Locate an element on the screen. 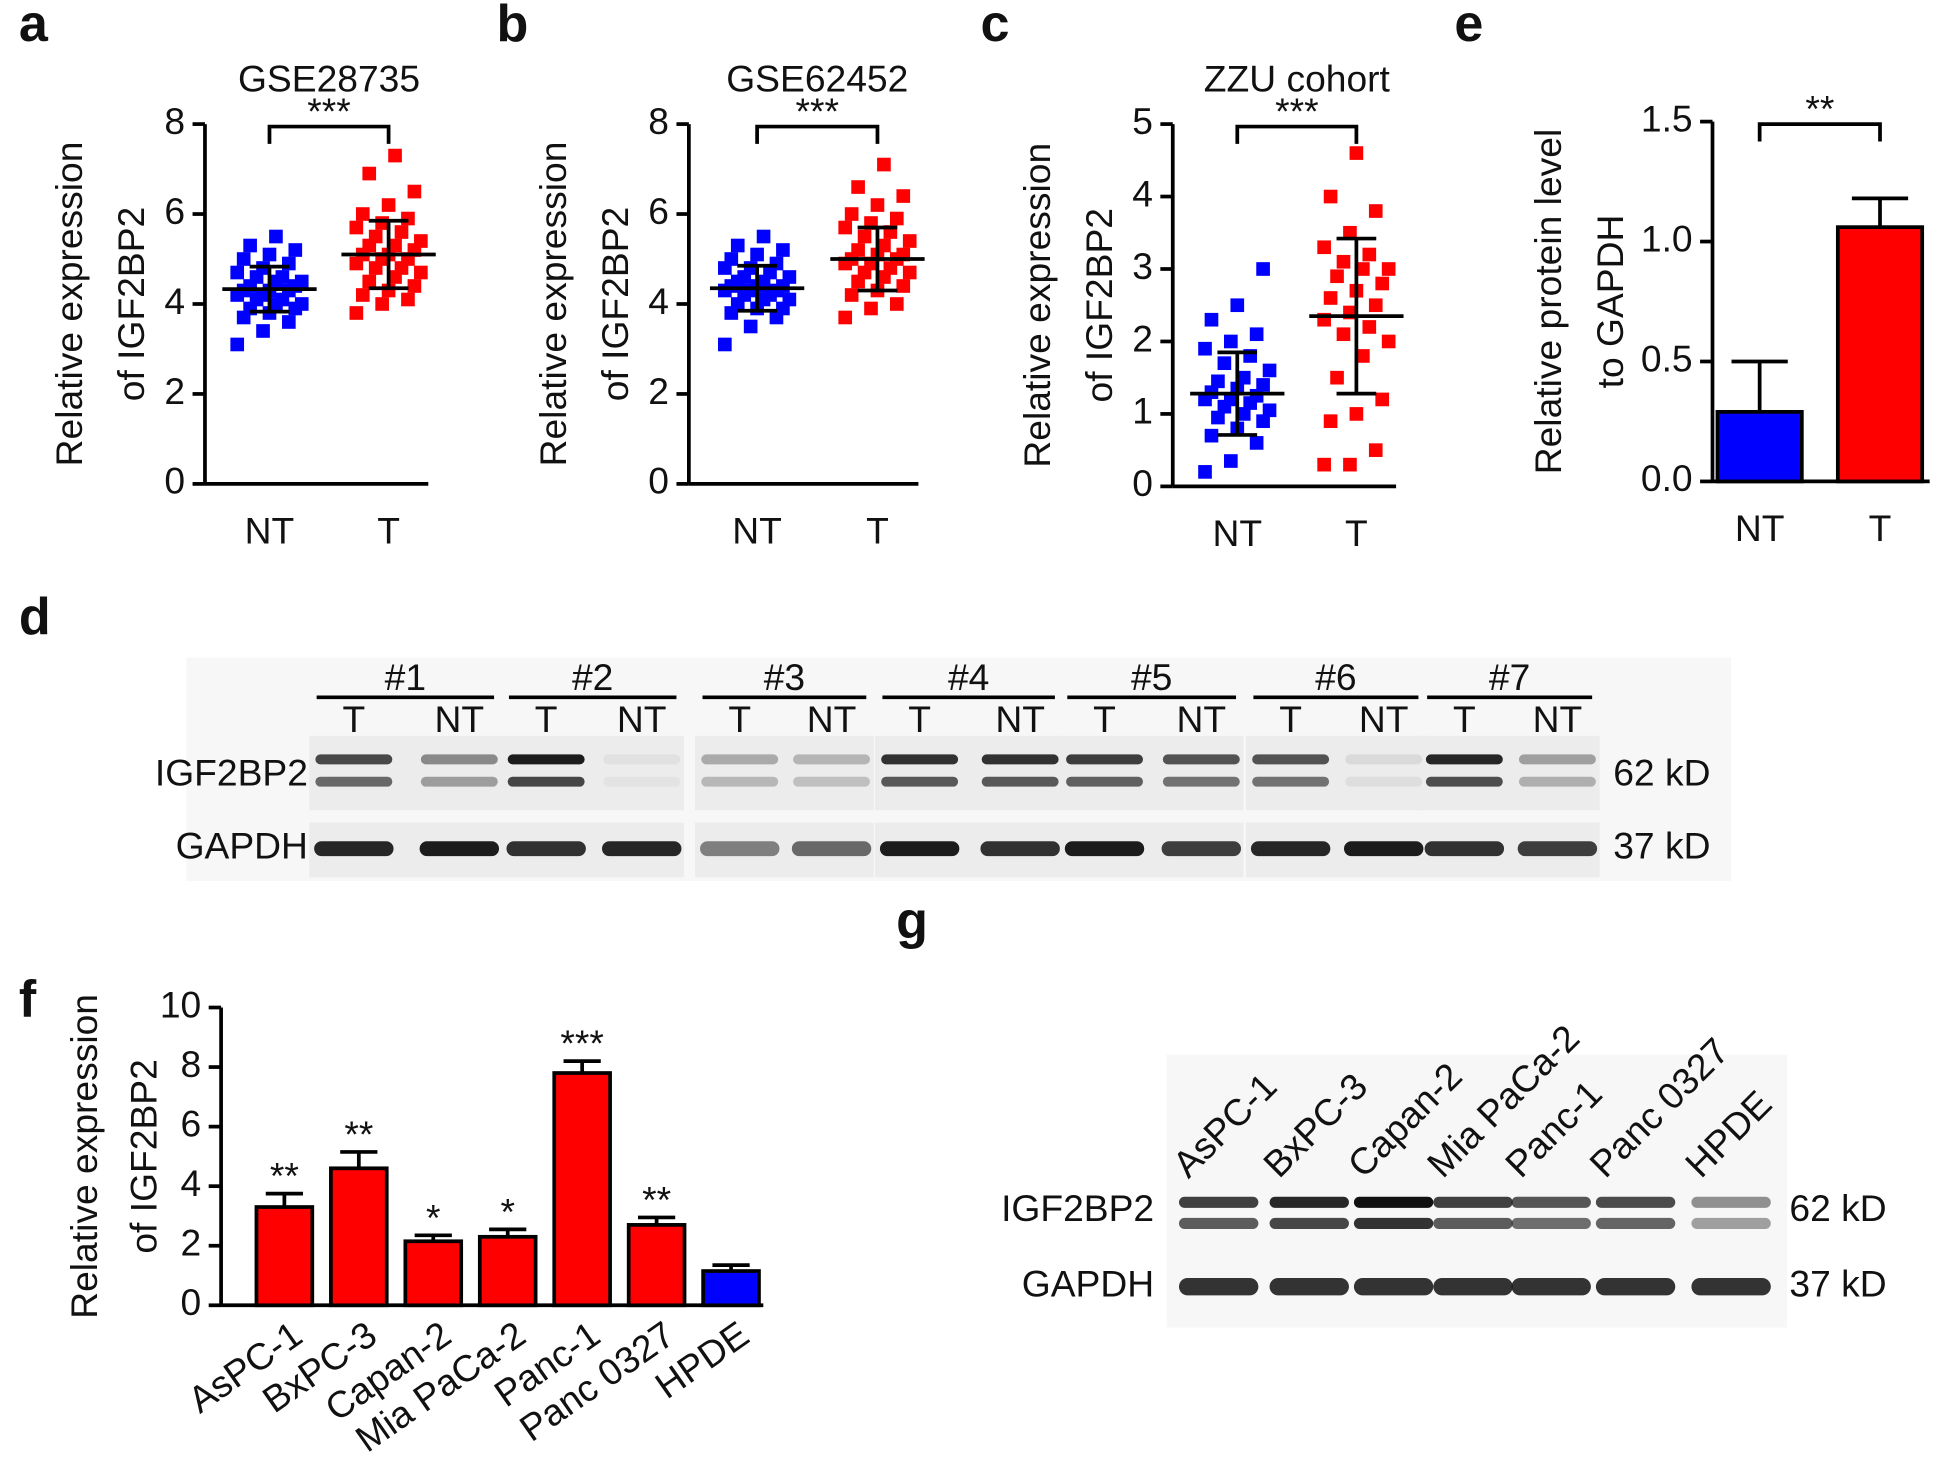 The image size is (1946, 1479). y-tick-label: 1.0 is located at coordinates (1667, 238).